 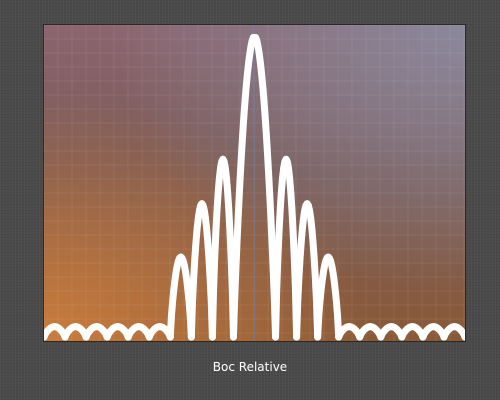 I want to click on x-axis-label: Boc Relative, so click(x=250, y=367).